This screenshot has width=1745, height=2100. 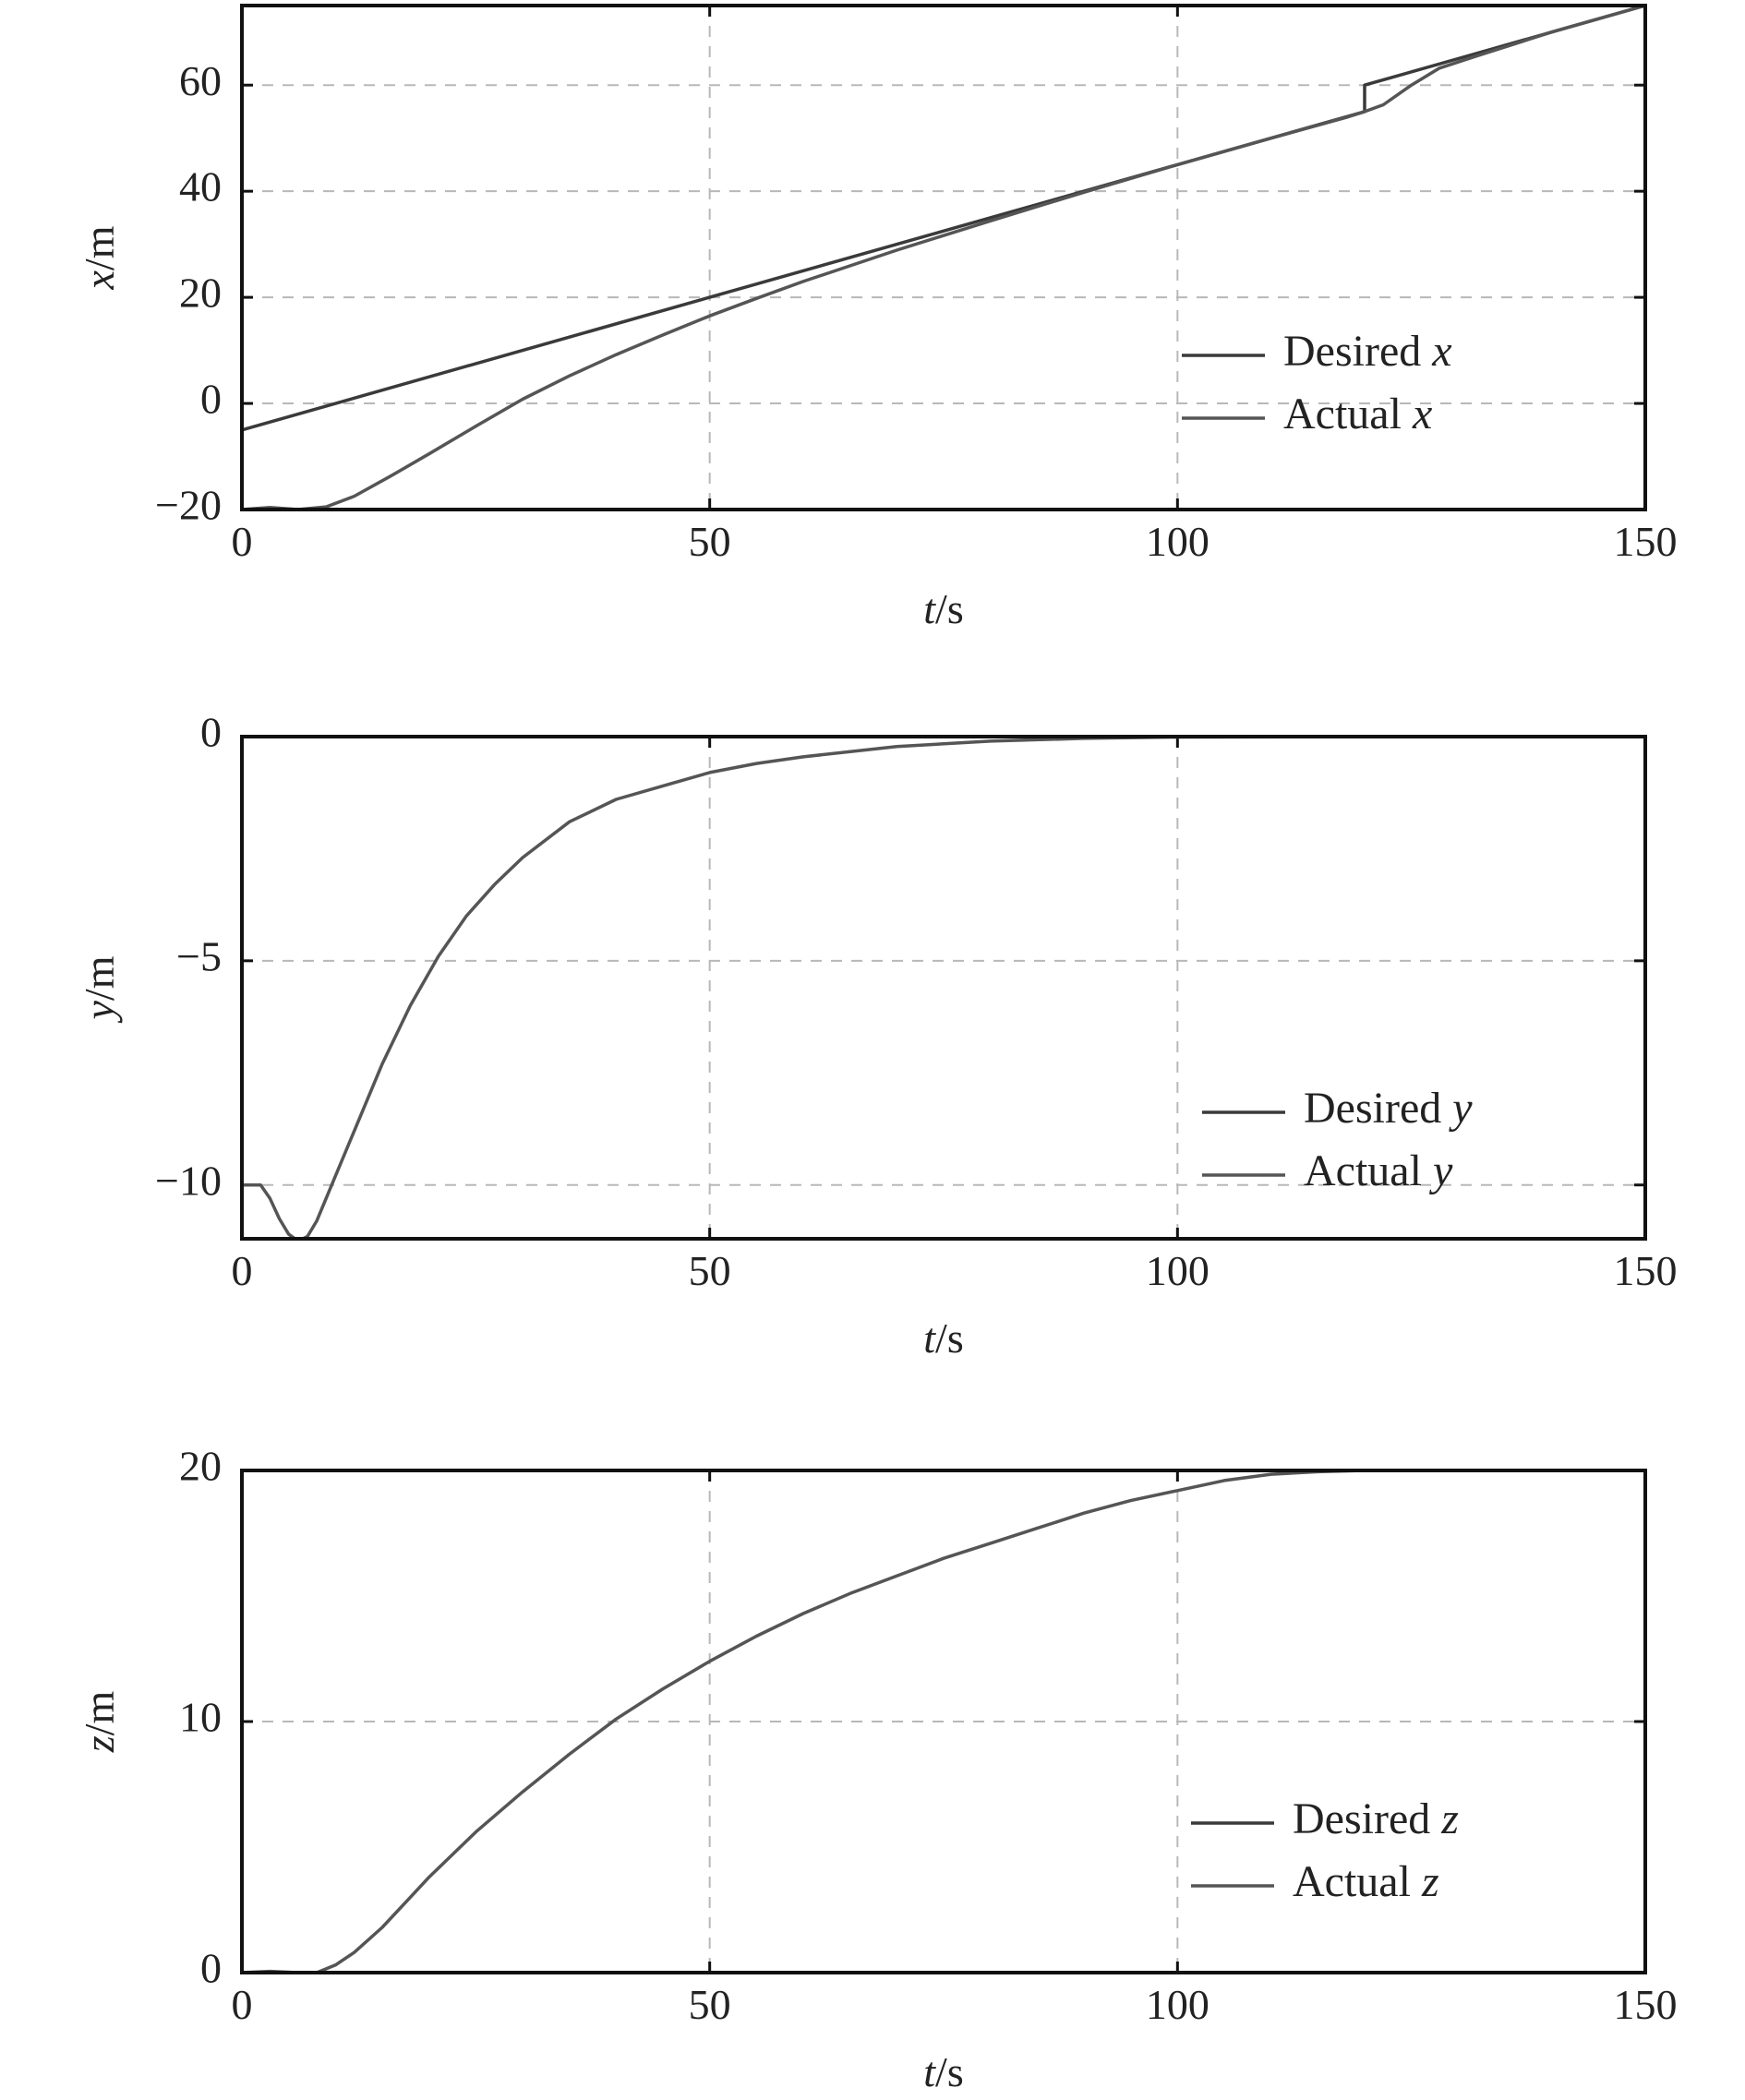 I want to click on y-tick-label: −5, so click(x=199, y=955).